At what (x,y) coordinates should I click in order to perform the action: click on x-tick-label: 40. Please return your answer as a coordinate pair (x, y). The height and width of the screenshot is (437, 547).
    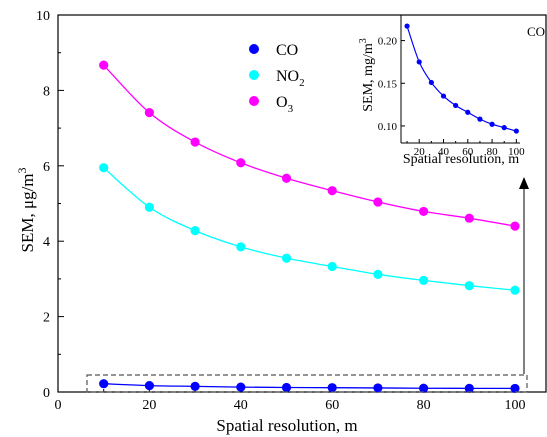
    Looking at the image, I should click on (241, 405).